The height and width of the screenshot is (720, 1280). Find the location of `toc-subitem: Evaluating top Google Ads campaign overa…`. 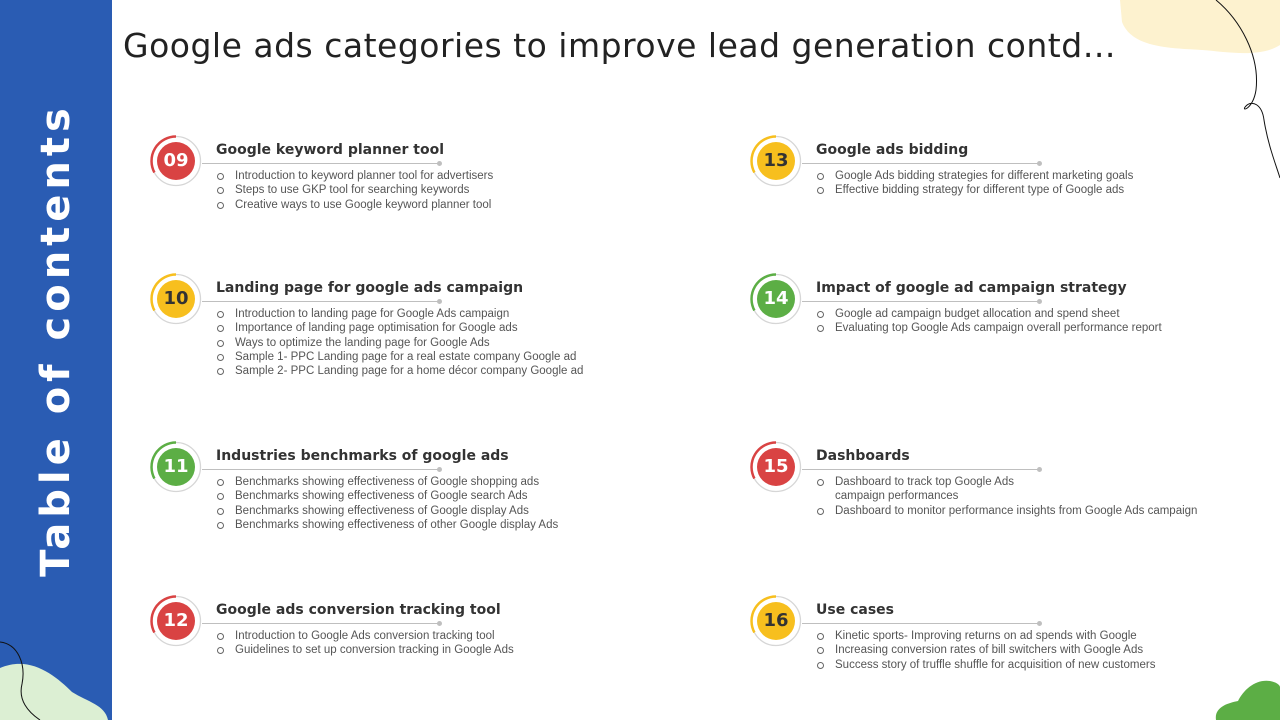

toc-subitem: Evaluating top Google Ads campaign overa… is located at coordinates (989, 328).